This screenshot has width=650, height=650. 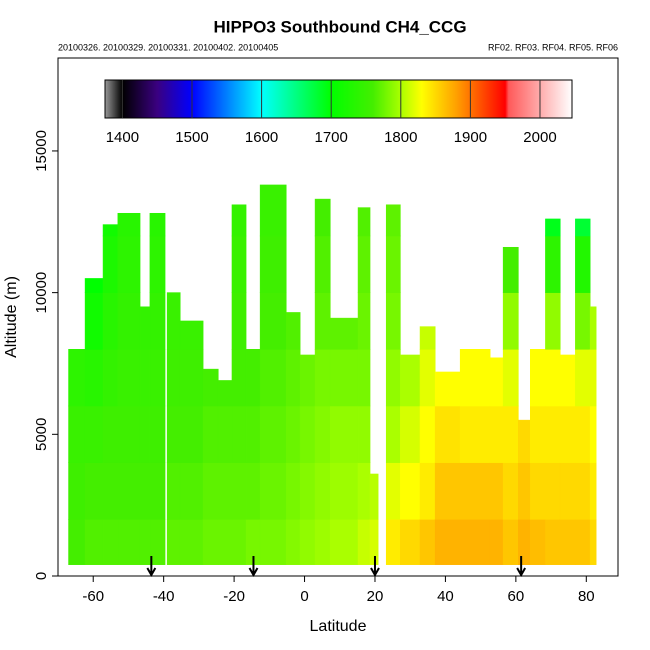 What do you see at coordinates (375, 596) in the screenshot?
I see `x-tick-label: 20` at bounding box center [375, 596].